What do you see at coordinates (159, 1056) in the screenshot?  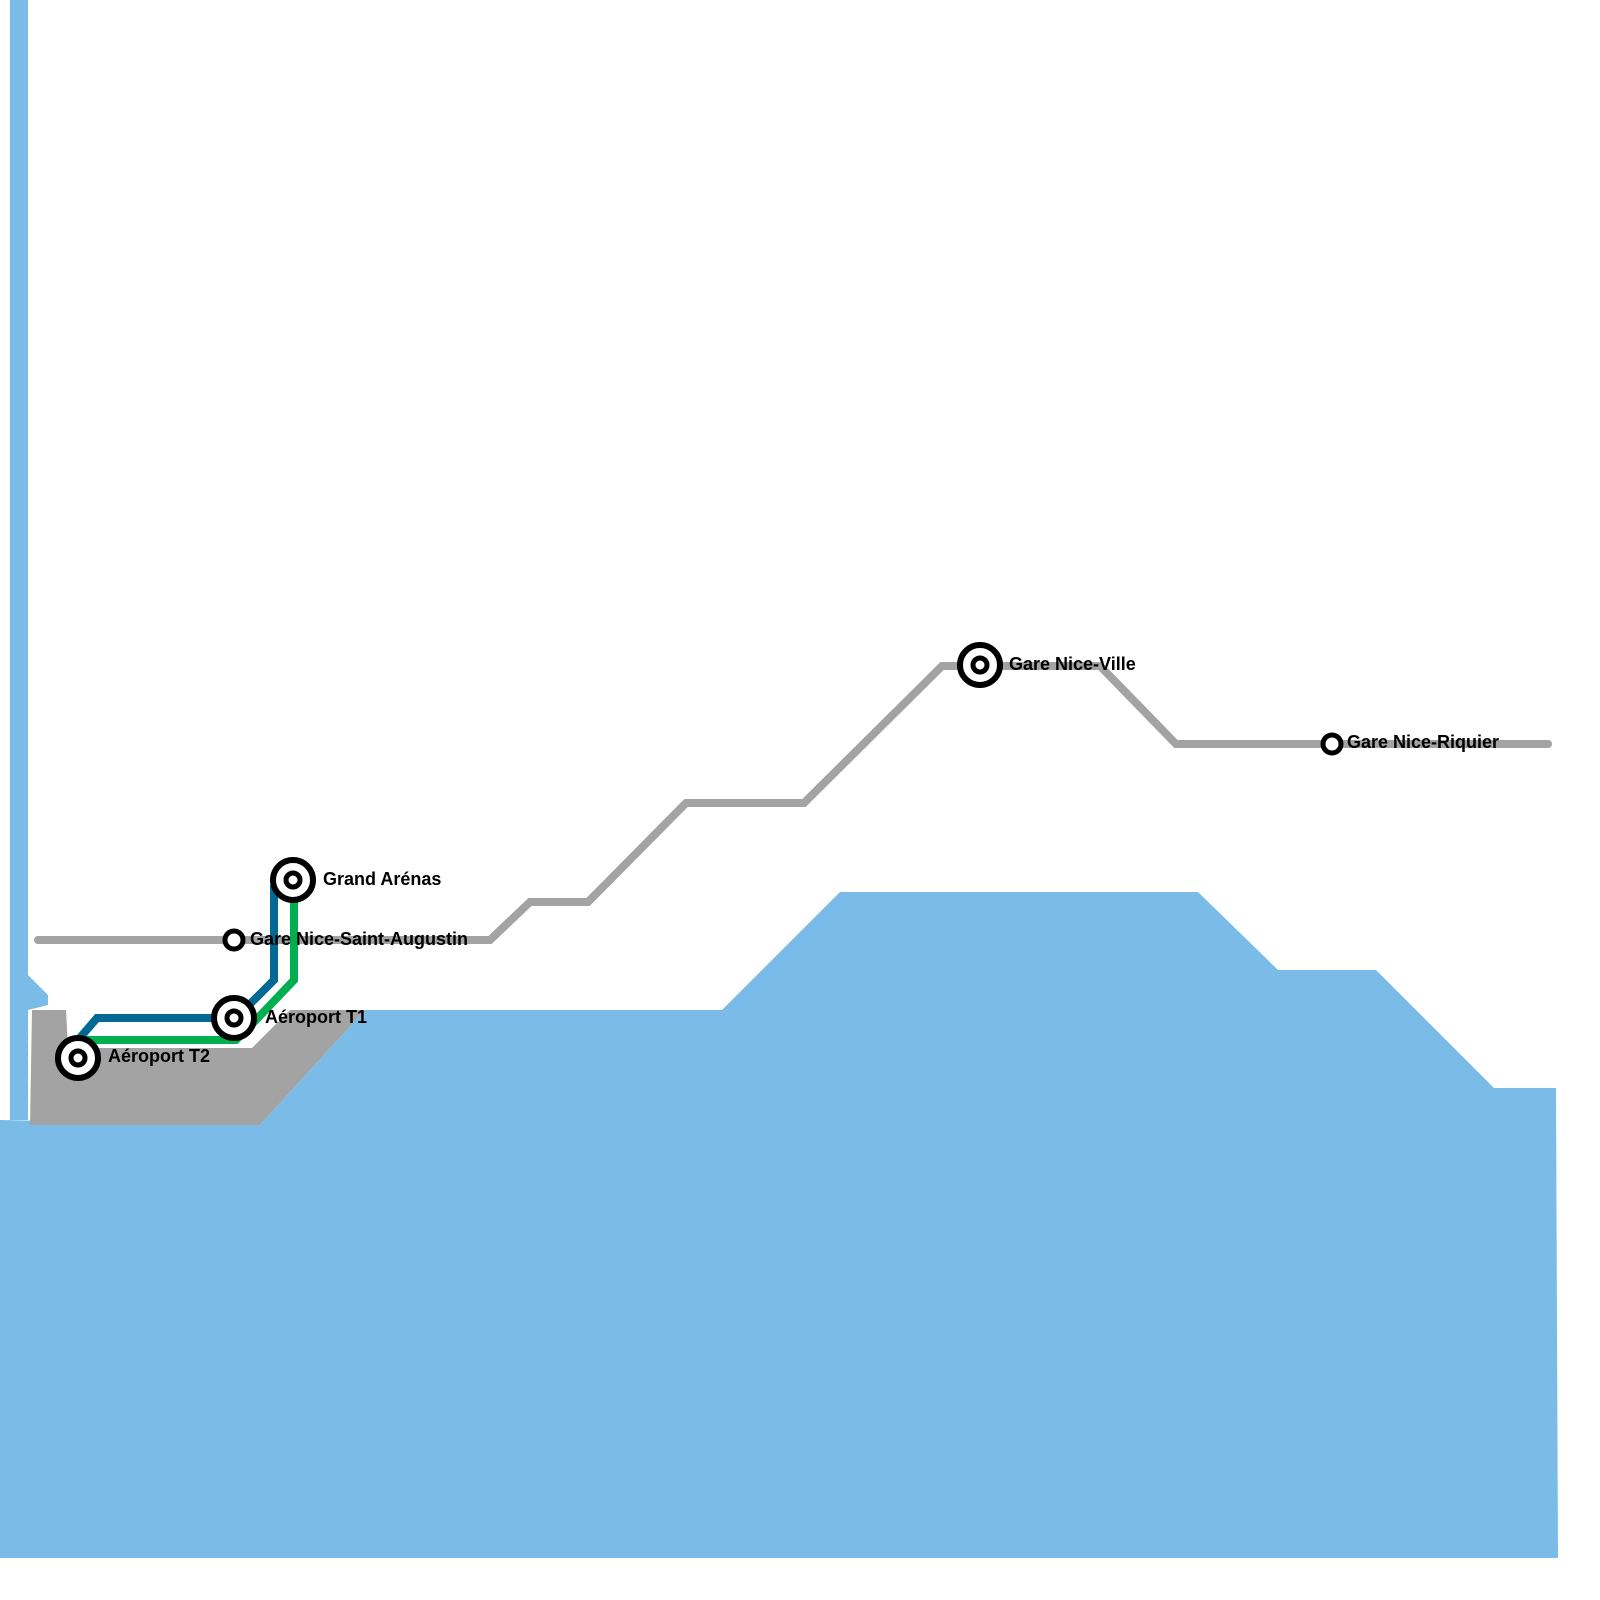 I see `station-label: Aéroport T2` at bounding box center [159, 1056].